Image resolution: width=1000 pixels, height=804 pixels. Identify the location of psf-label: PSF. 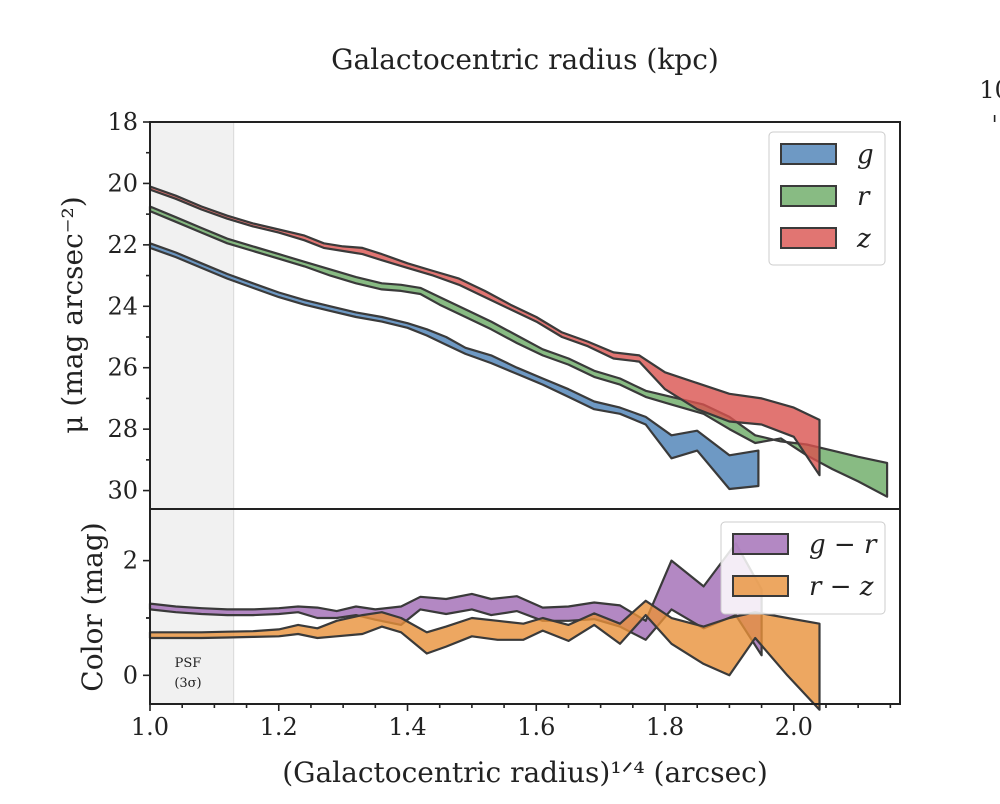
(188, 663).